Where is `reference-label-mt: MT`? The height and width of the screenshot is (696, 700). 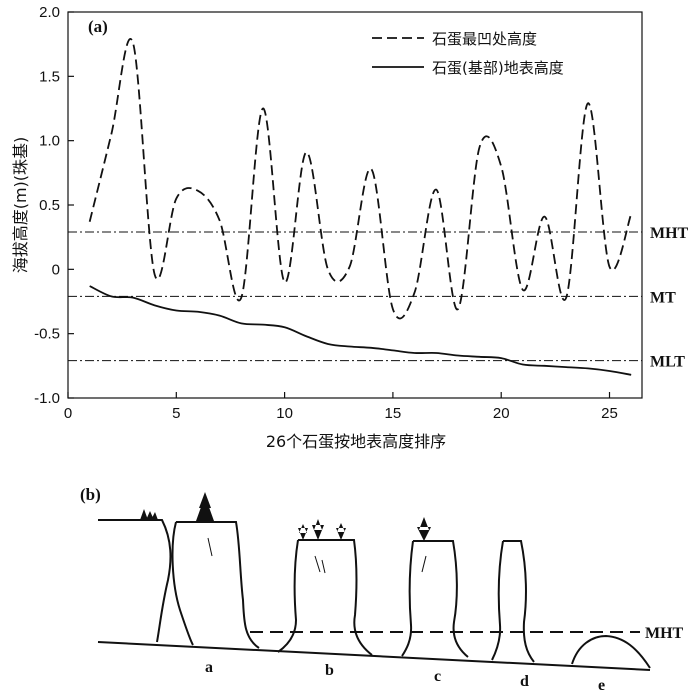
reference-label-mt: MT is located at coordinates (663, 297).